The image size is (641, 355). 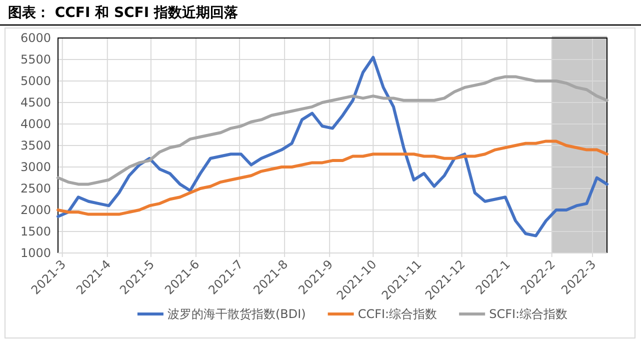 What do you see at coordinates (398, 314) in the screenshot?
I see `legend-label: CCFI:综合指数` at bounding box center [398, 314].